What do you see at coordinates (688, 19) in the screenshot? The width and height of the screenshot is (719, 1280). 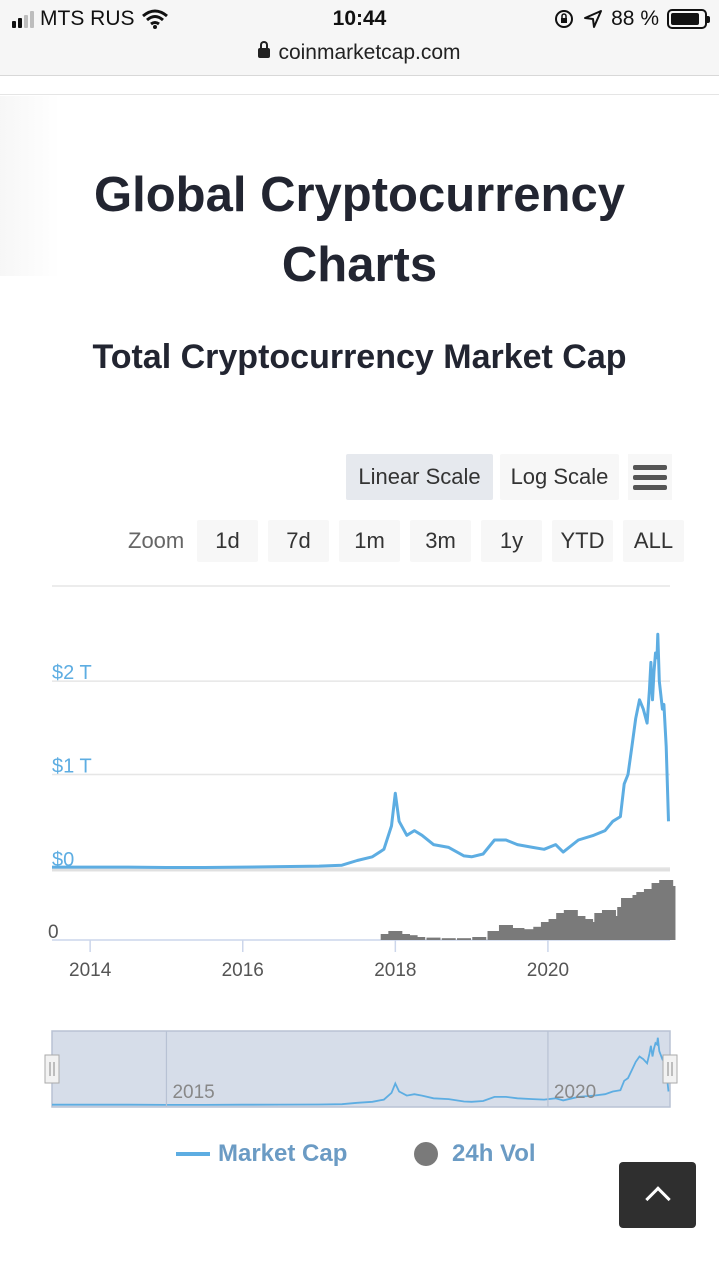 I see `battery-icon` at bounding box center [688, 19].